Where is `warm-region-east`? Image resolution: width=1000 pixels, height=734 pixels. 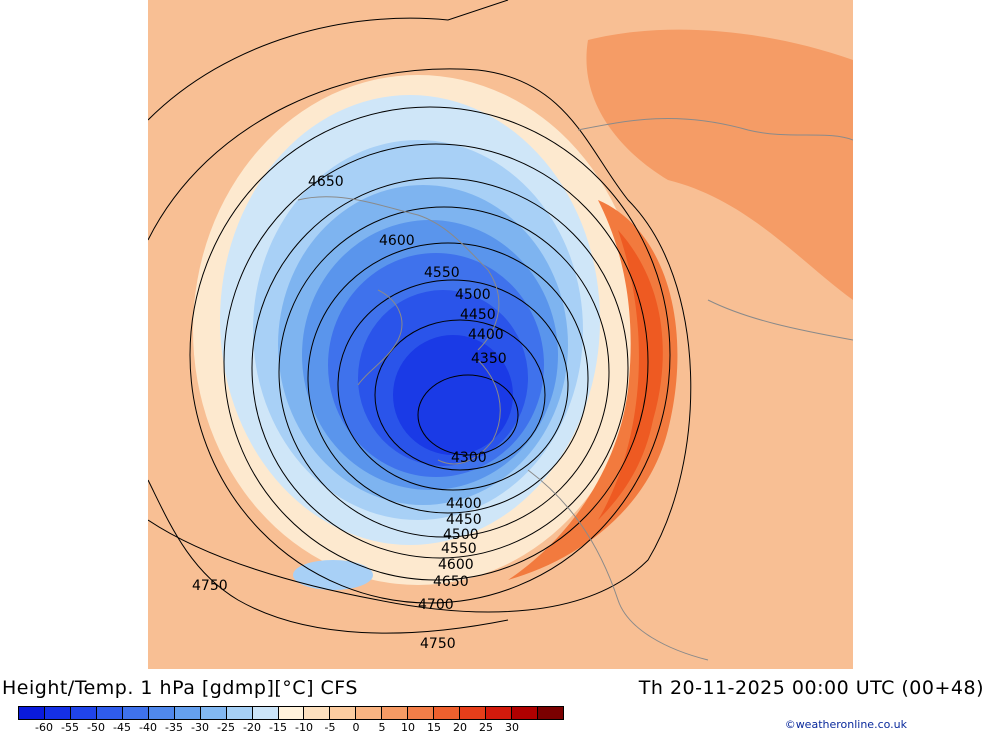 warm-region-east is located at coordinates (719, 164).